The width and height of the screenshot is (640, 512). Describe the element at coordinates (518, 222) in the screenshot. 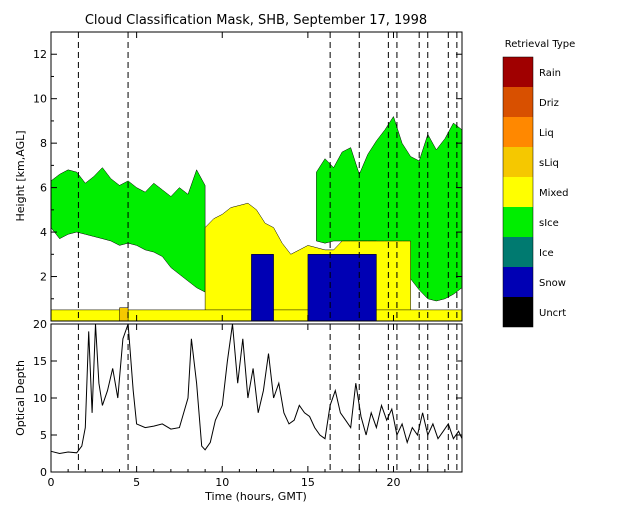

I see `legend-swatch-sice` at that location.